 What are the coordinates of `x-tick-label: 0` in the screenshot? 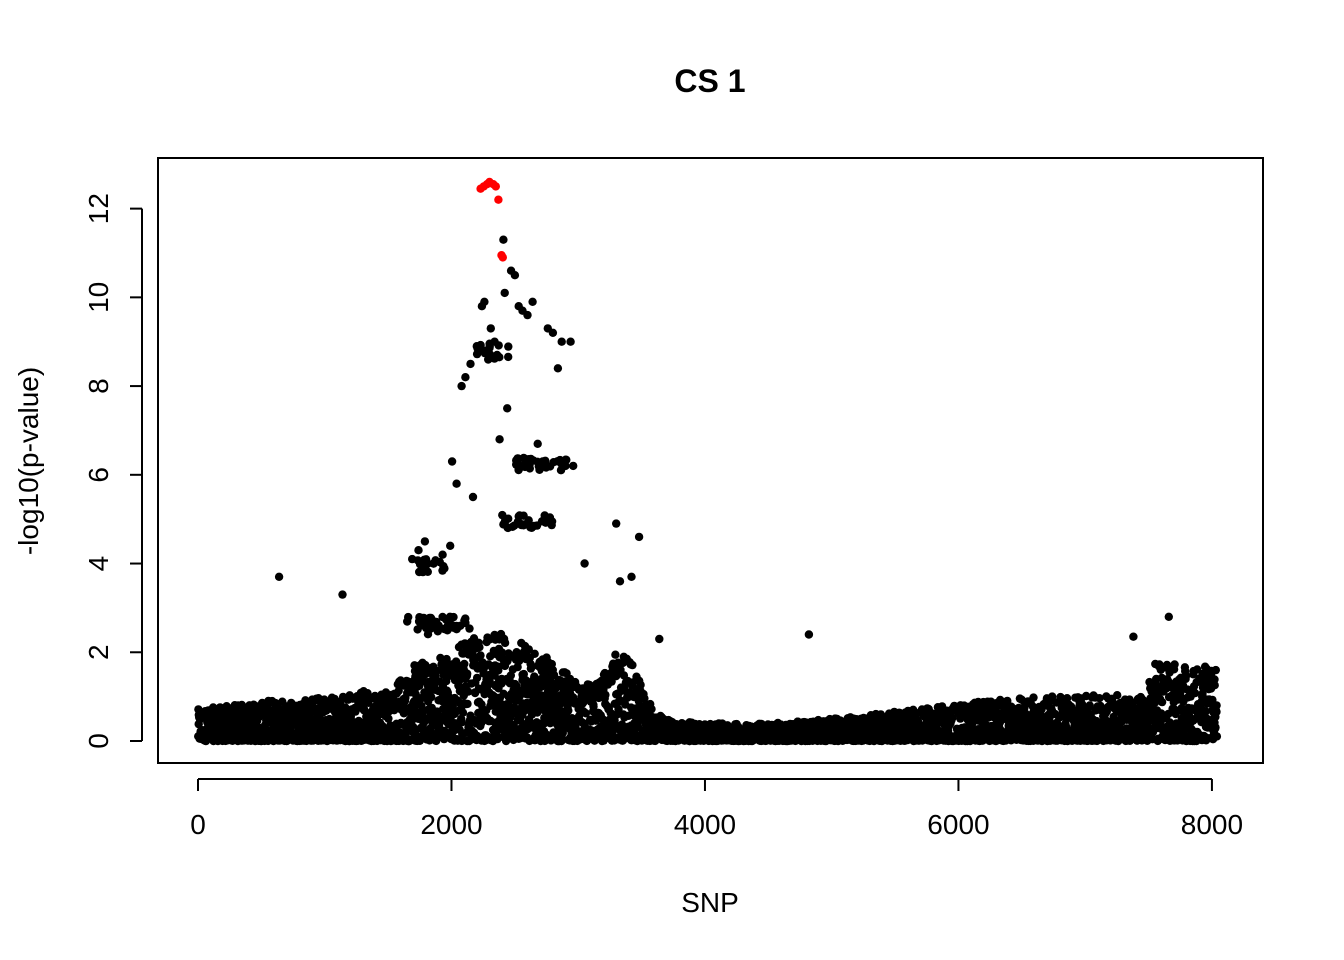 It's located at (198, 824).